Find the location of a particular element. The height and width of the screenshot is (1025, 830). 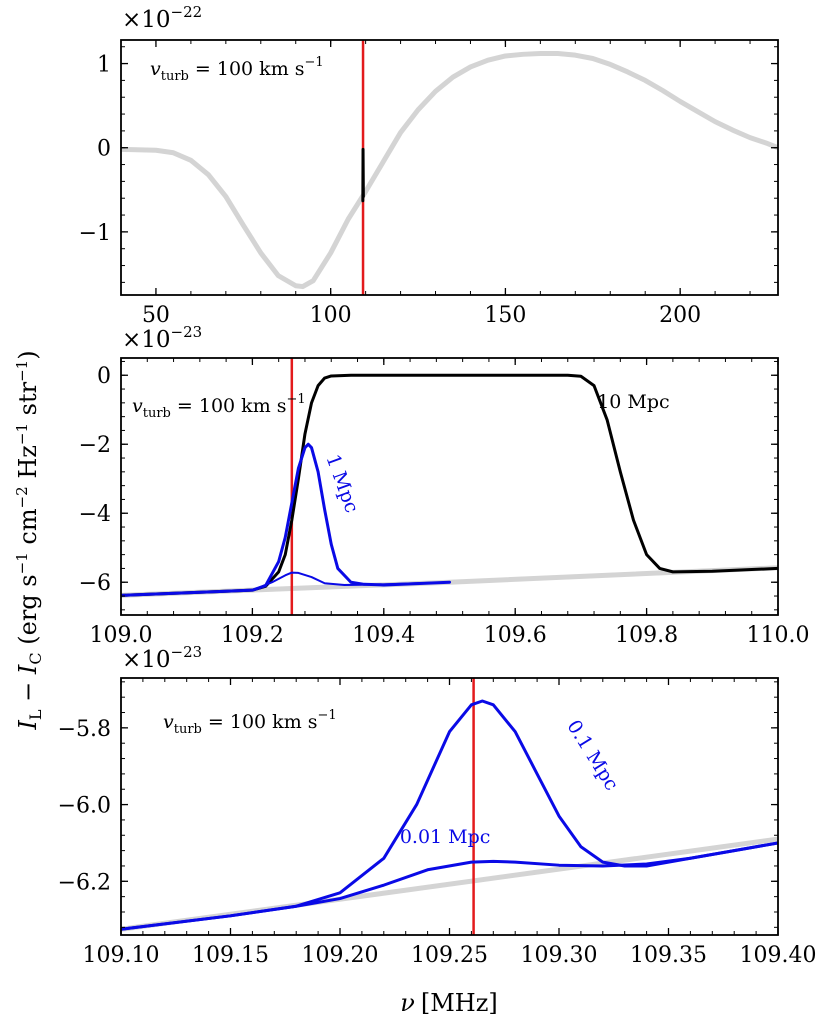

p3-xtick-label: 109.15 is located at coordinates (230, 955).